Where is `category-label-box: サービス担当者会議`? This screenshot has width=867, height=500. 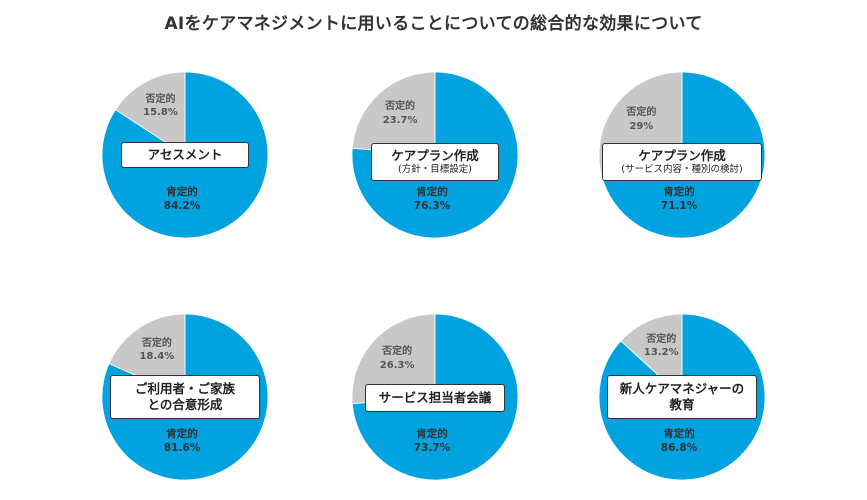 category-label-box: サービス担当者会議 is located at coordinates (435, 398).